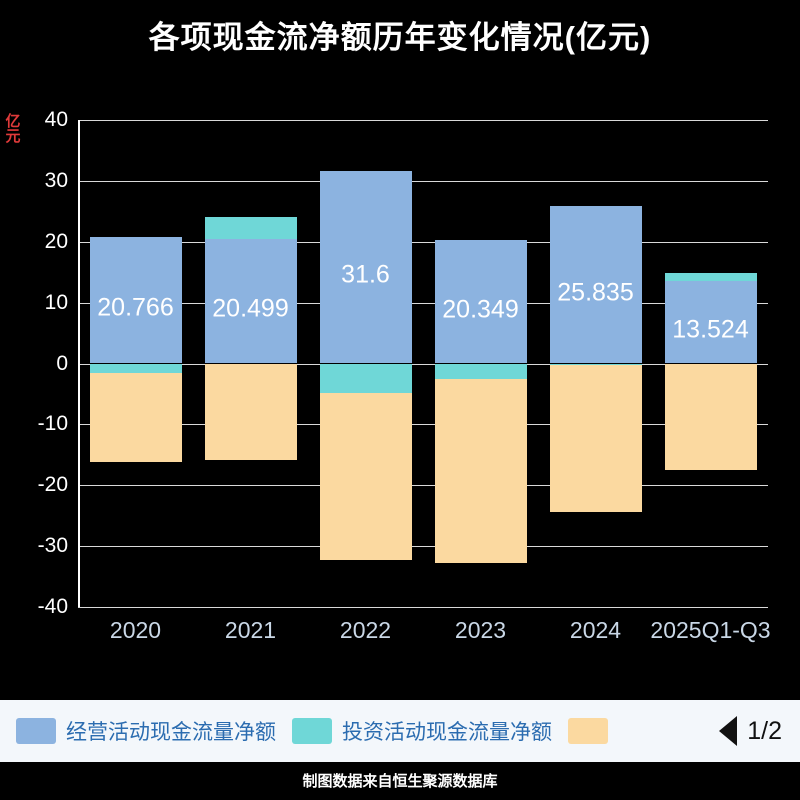 The height and width of the screenshot is (800, 800). I want to click on bar-value-label: 25.835, so click(595, 292).